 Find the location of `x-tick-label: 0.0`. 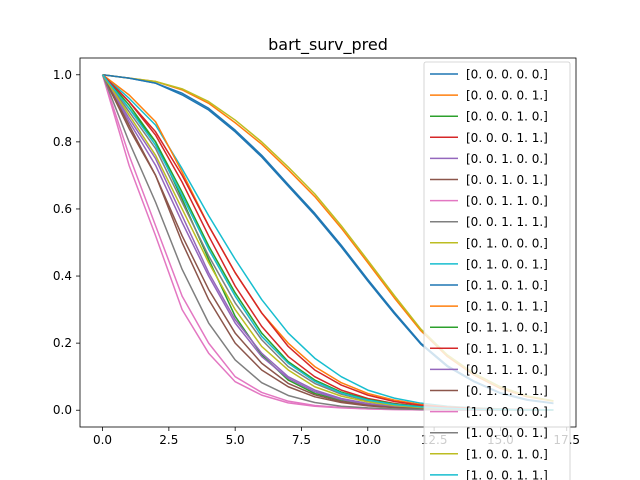

x-tick-label: 0.0 is located at coordinates (102, 440).